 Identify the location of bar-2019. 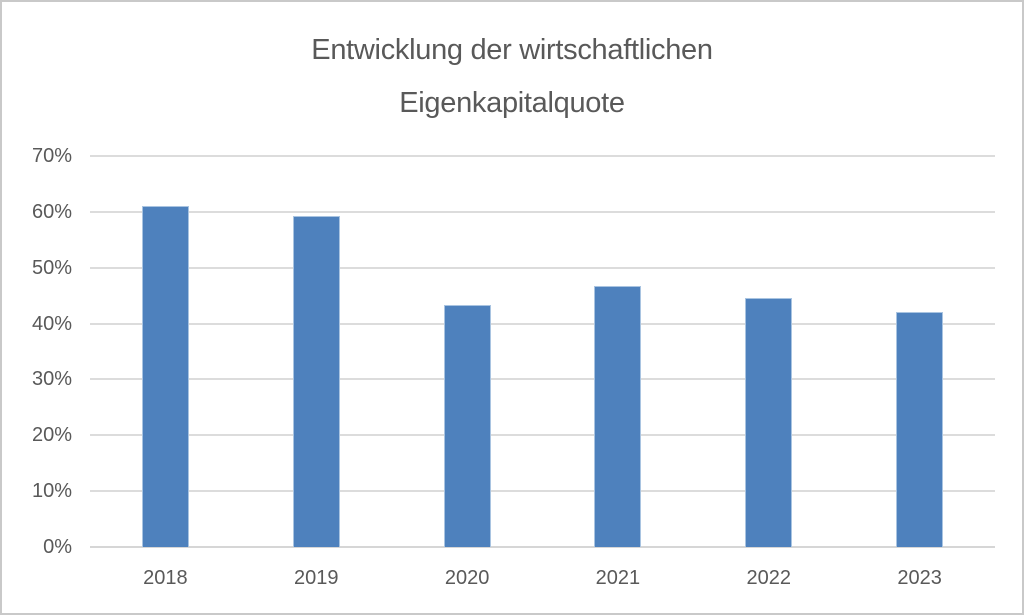
(316, 381).